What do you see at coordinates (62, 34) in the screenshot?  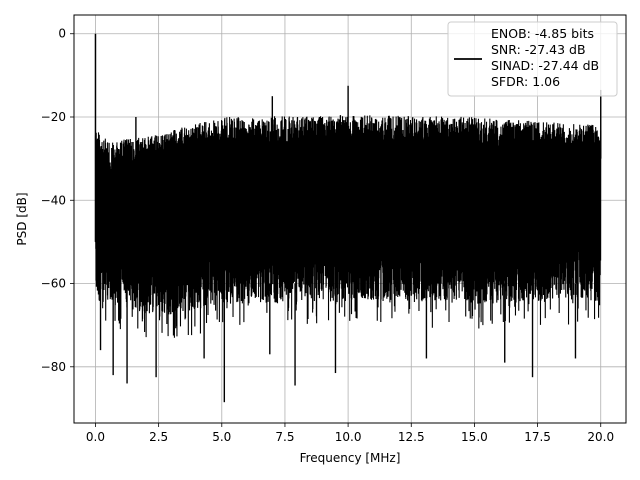 I see `y-tick-label: 0` at bounding box center [62, 34].